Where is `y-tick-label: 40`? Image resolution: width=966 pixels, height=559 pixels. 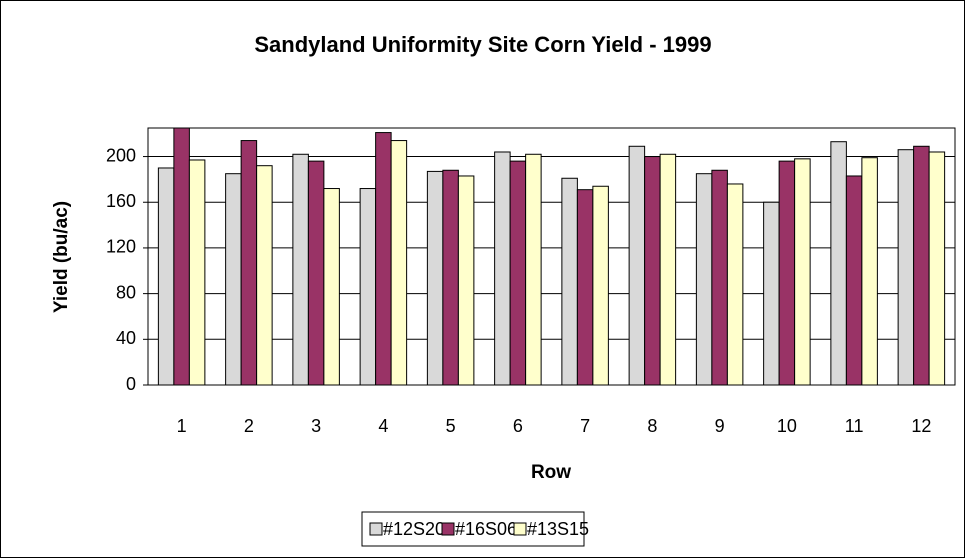 y-tick-label: 40 is located at coordinates (126, 338).